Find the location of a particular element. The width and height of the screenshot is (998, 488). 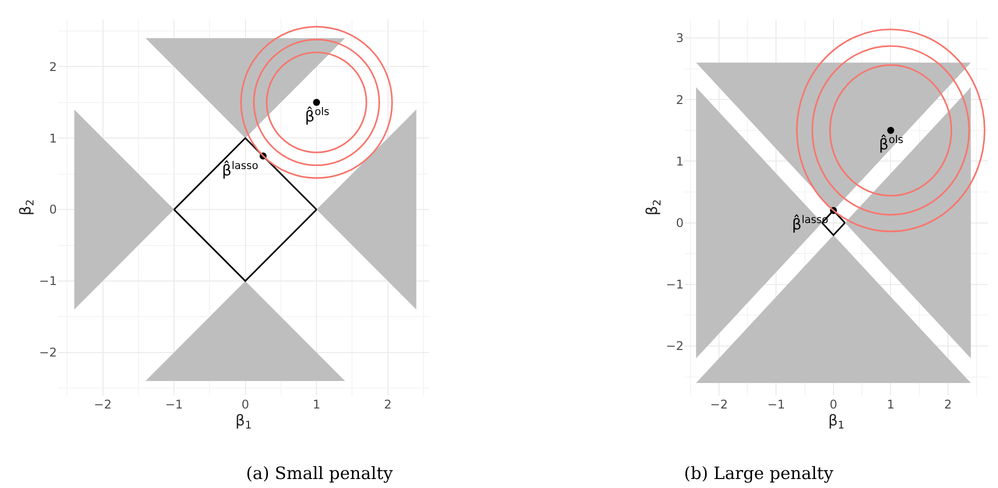

annotation: β̂$^{lasso}$ is located at coordinates (240, 170).